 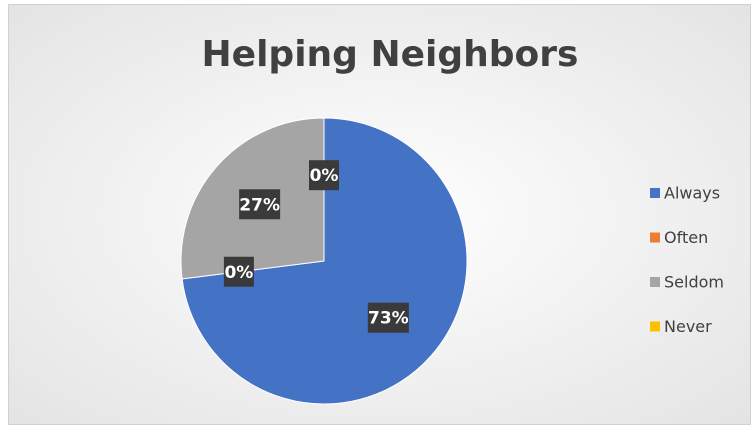 I want to click on legend-label: Often, so click(x=686, y=237).